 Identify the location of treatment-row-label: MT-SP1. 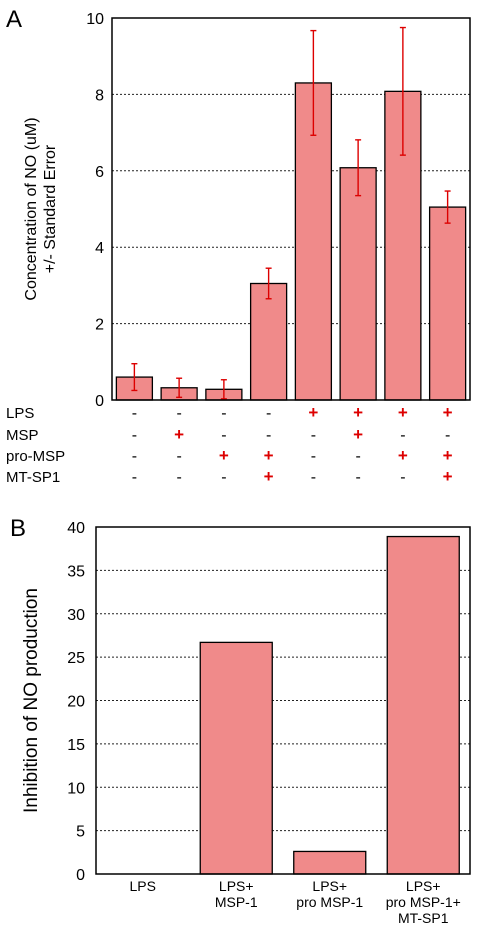
(33, 477).